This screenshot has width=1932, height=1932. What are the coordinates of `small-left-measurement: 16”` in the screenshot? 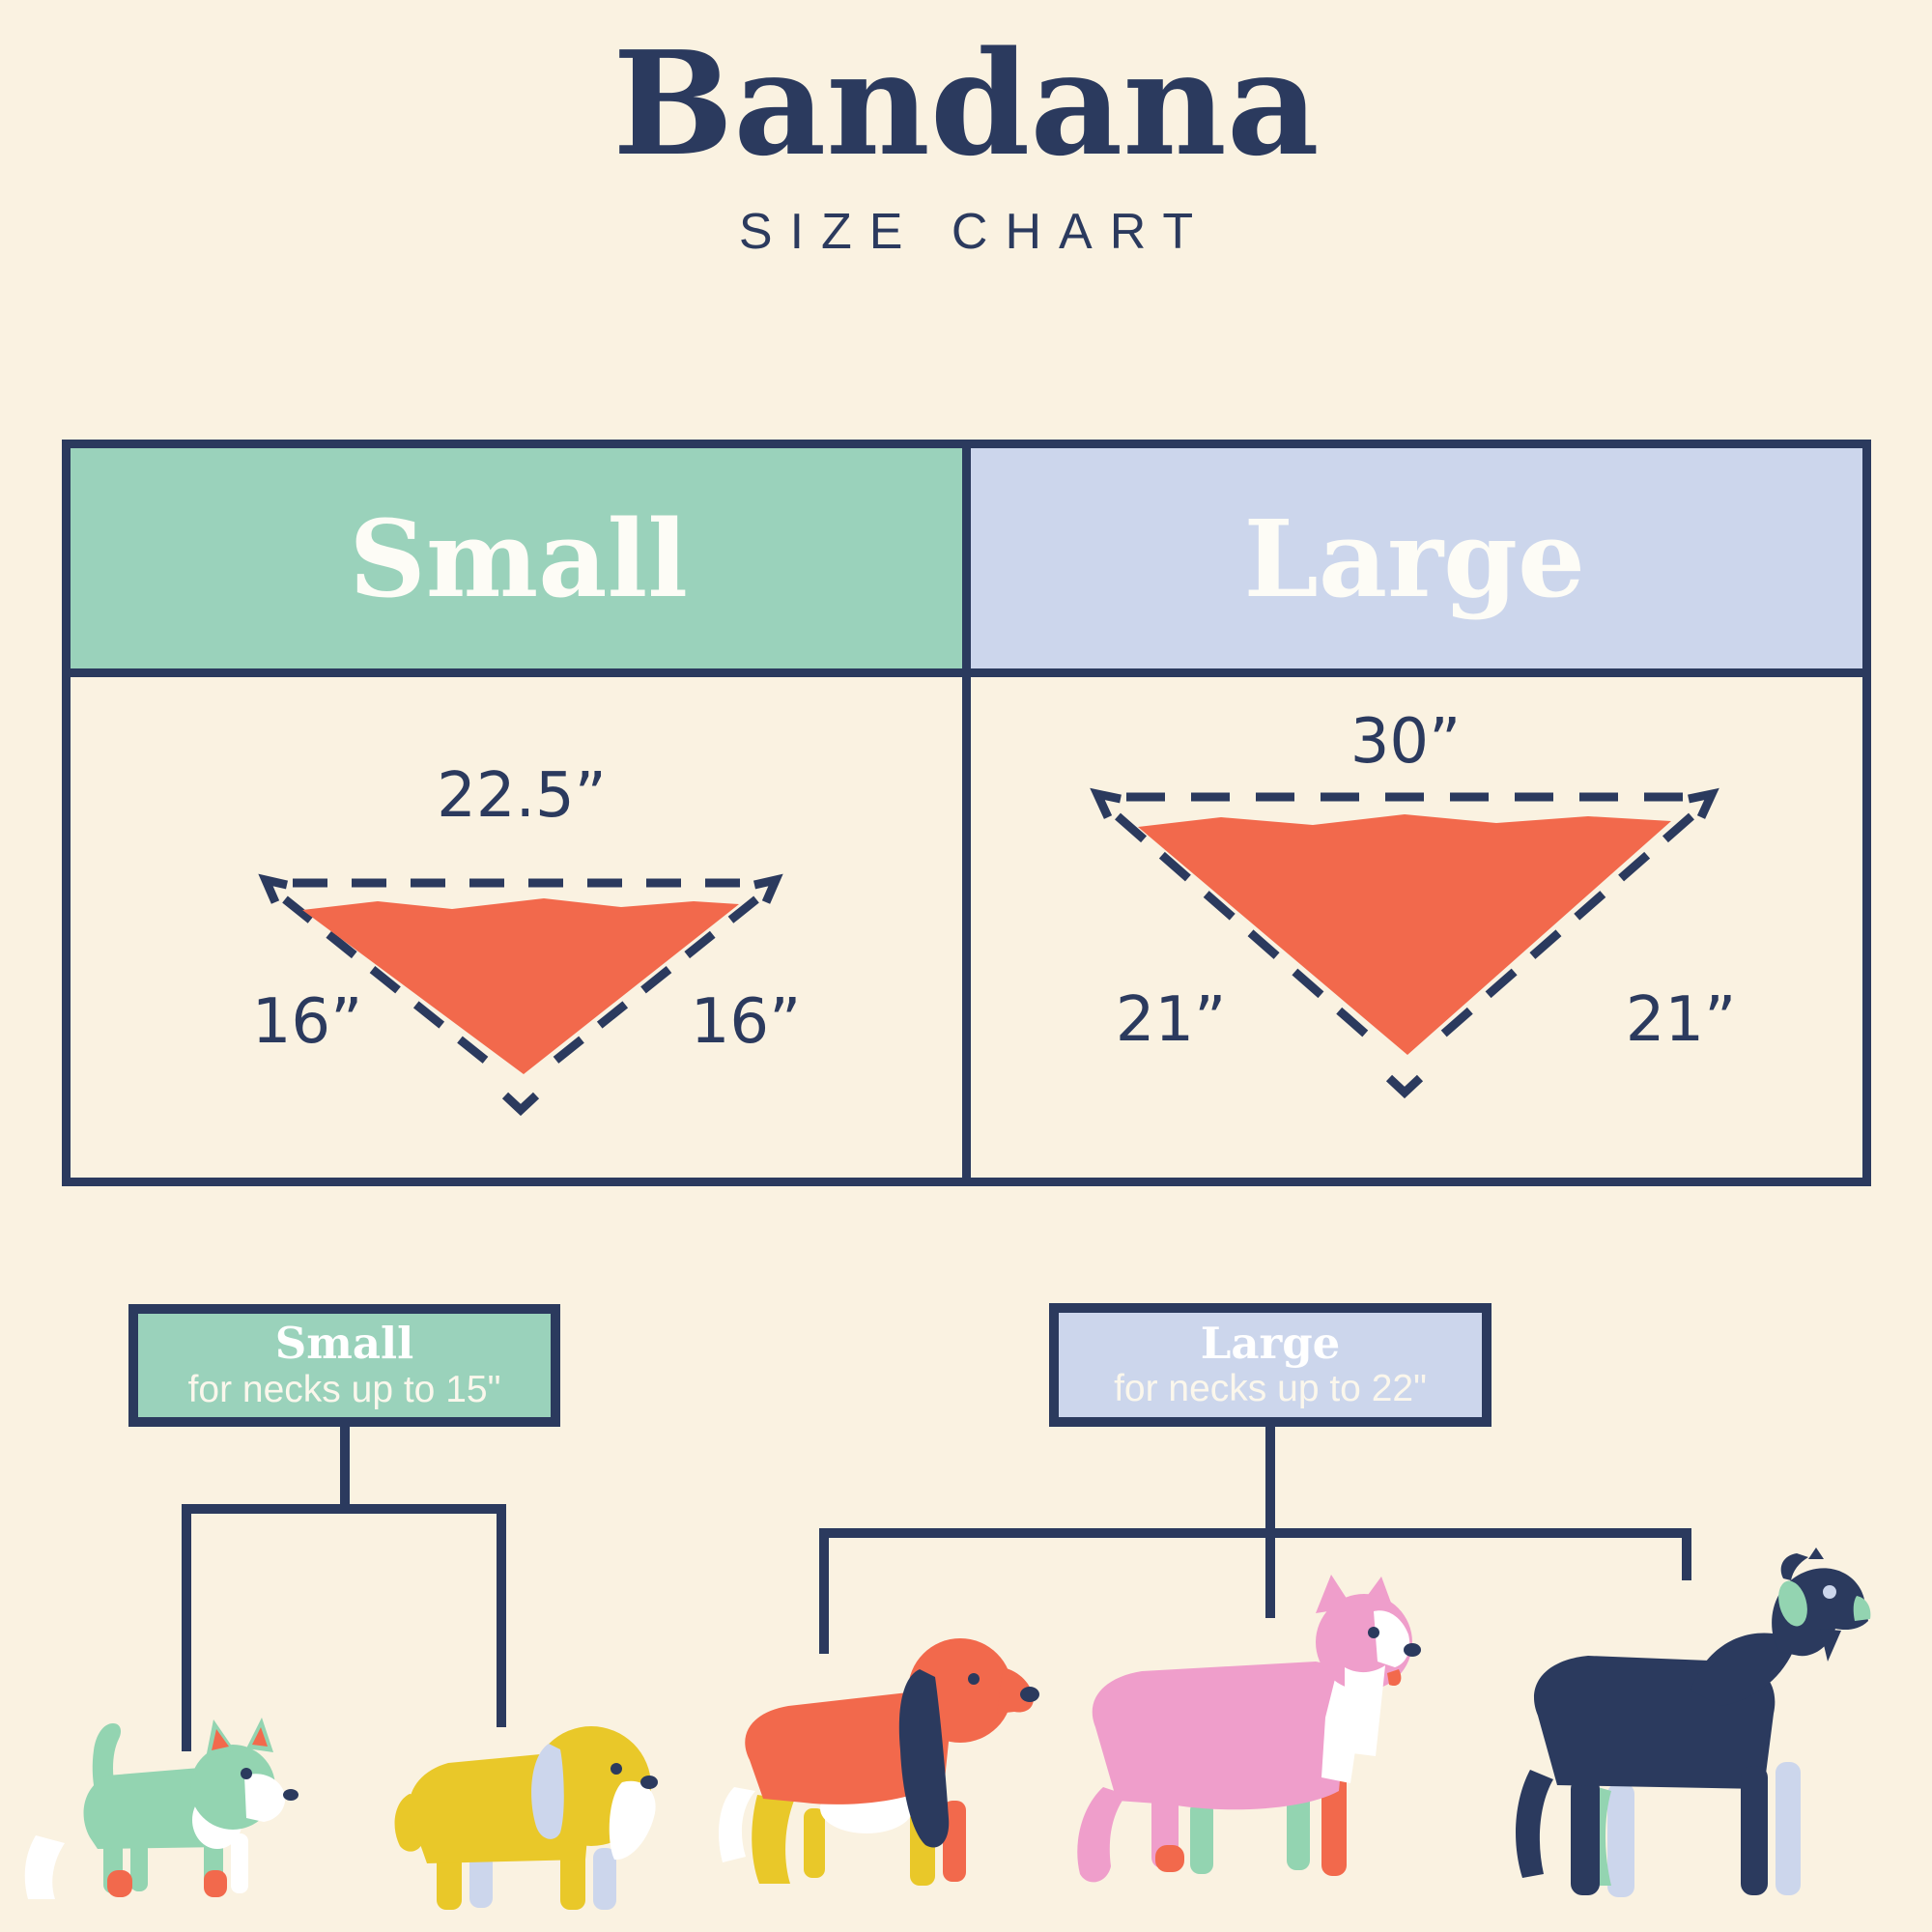 It's located at (307, 1022).